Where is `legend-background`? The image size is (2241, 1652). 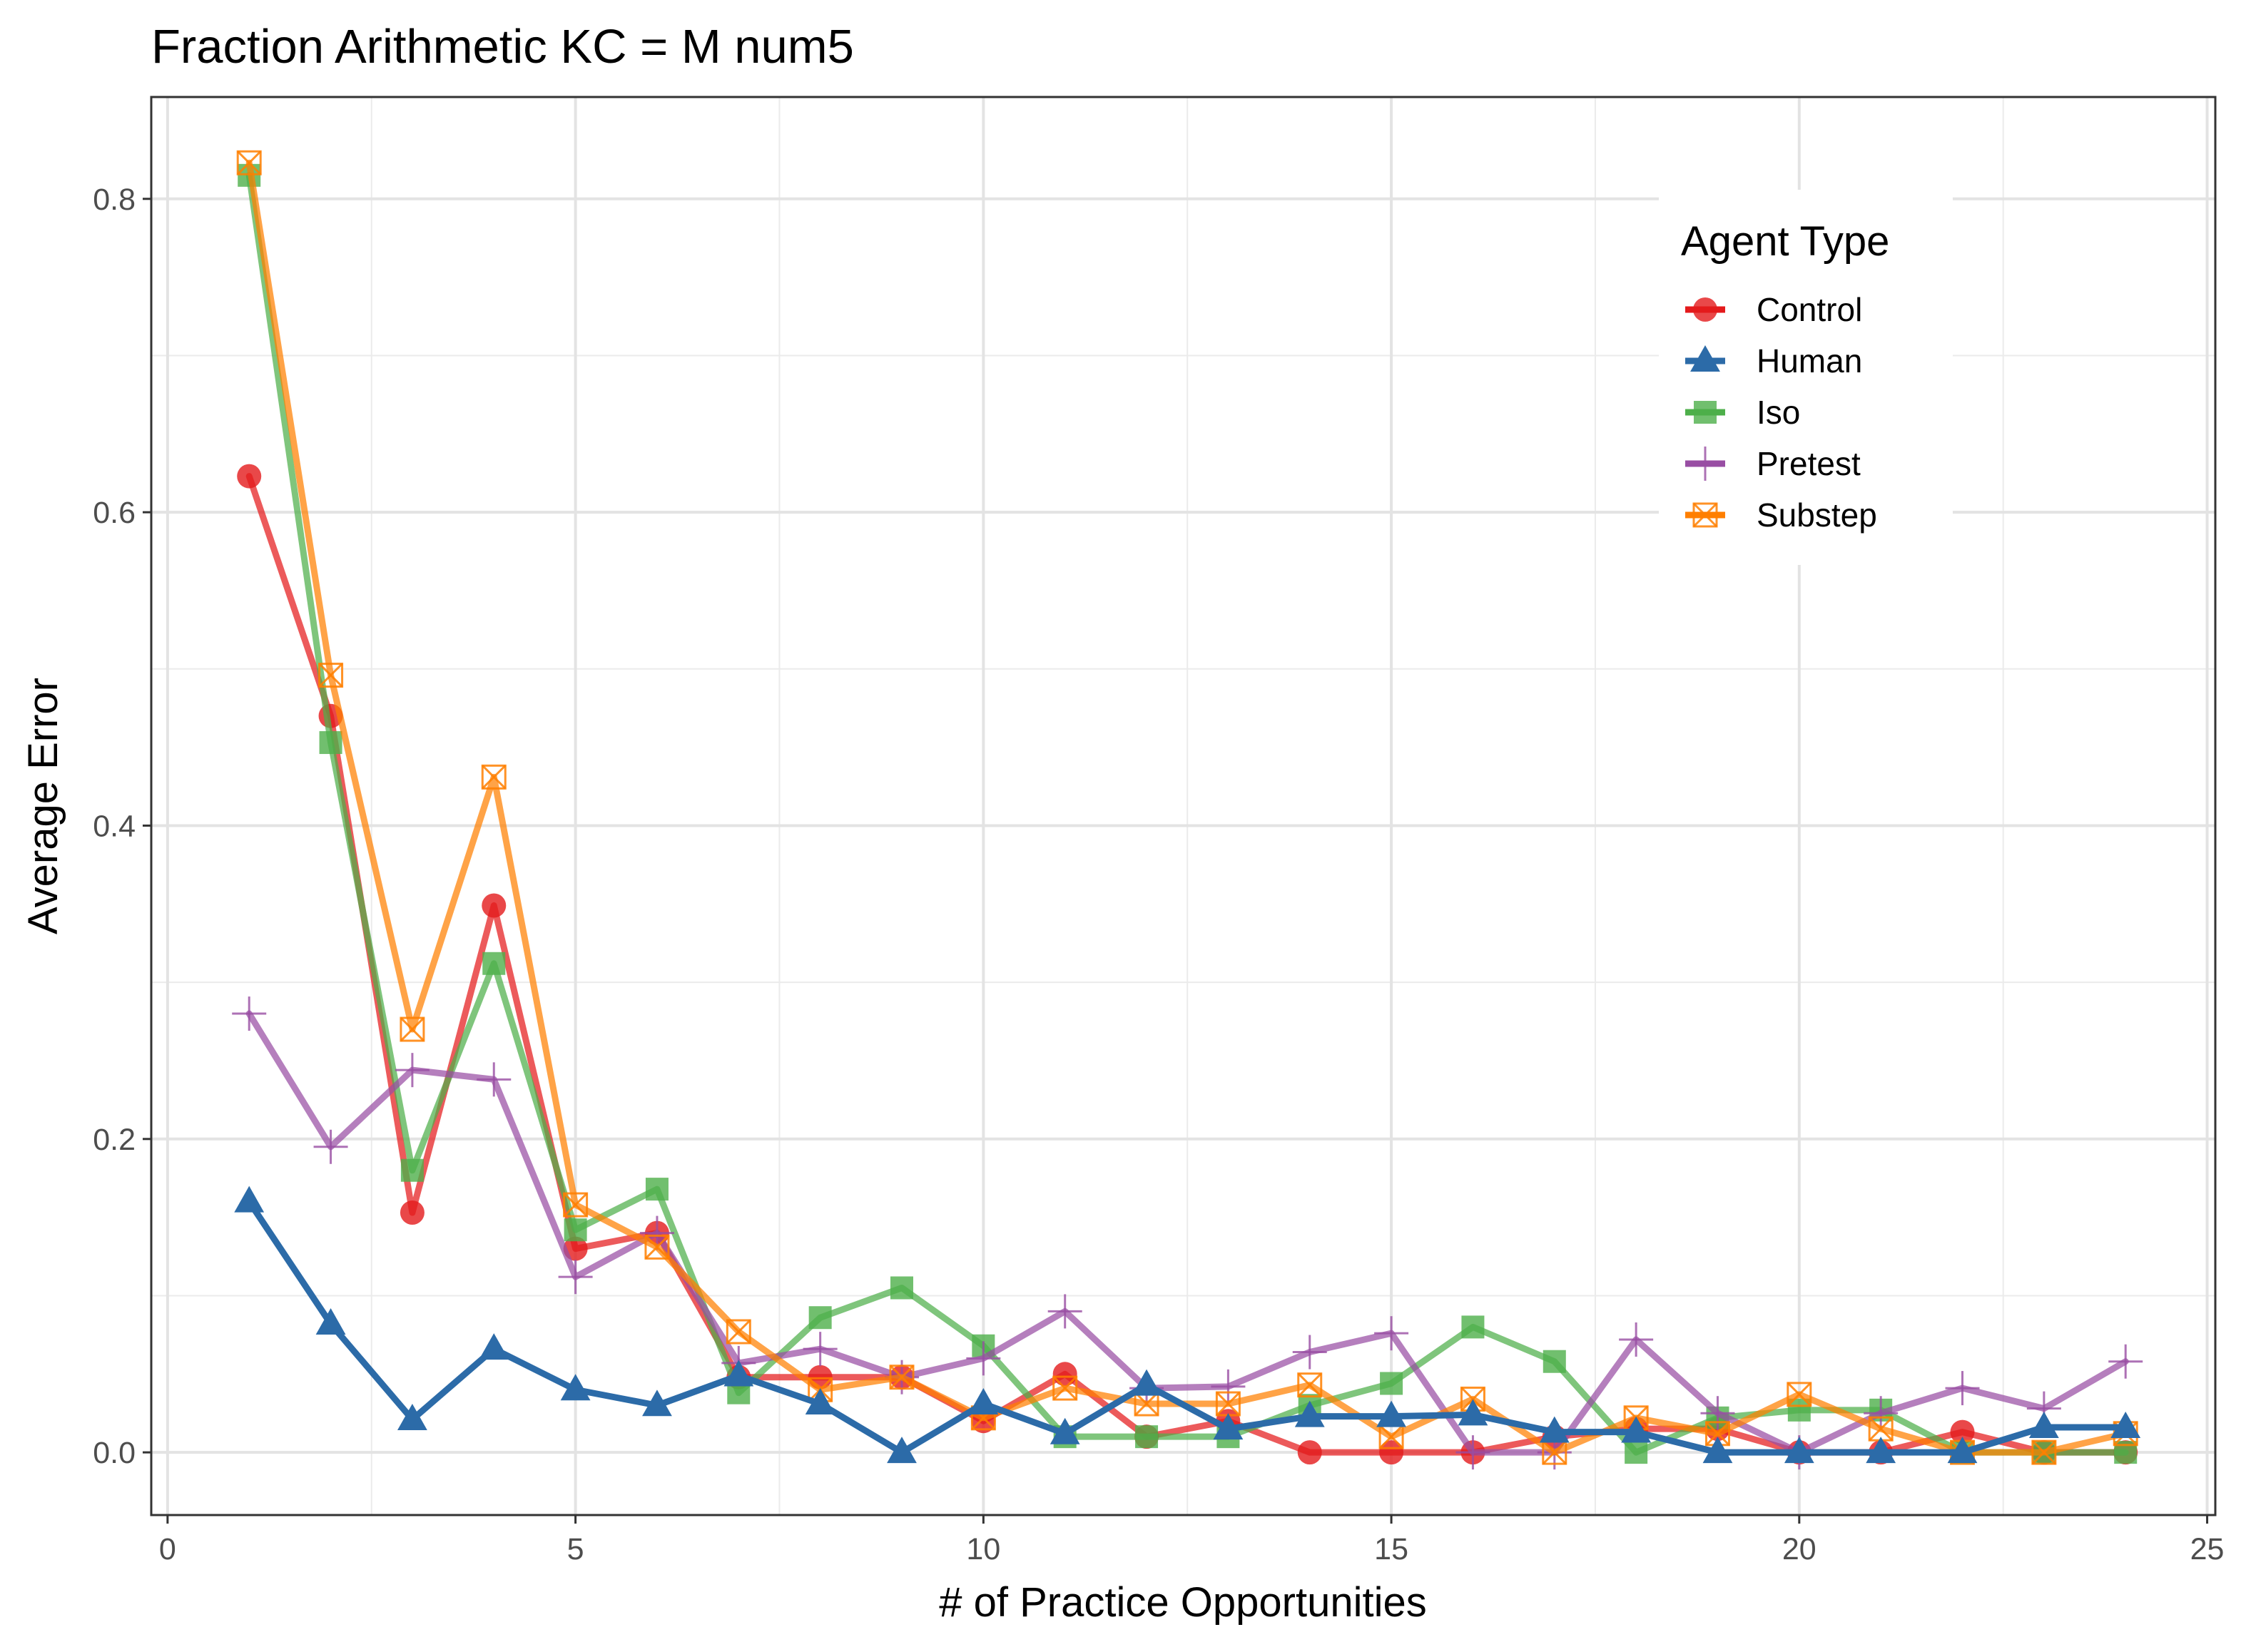
legend-background is located at coordinates (1806, 378).